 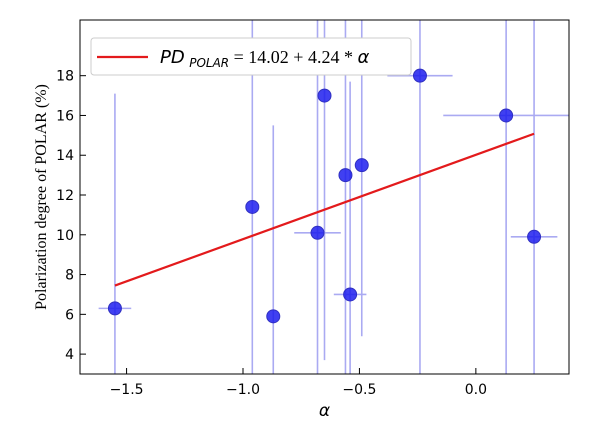 What do you see at coordinates (172, 57) in the screenshot?
I see `legend-symbol: PD` at bounding box center [172, 57].